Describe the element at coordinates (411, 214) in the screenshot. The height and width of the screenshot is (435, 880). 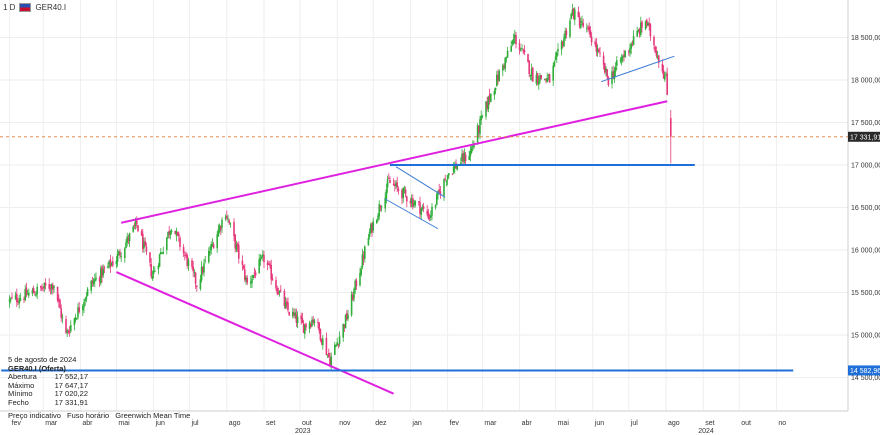
I see `flag-channel-lower` at that location.